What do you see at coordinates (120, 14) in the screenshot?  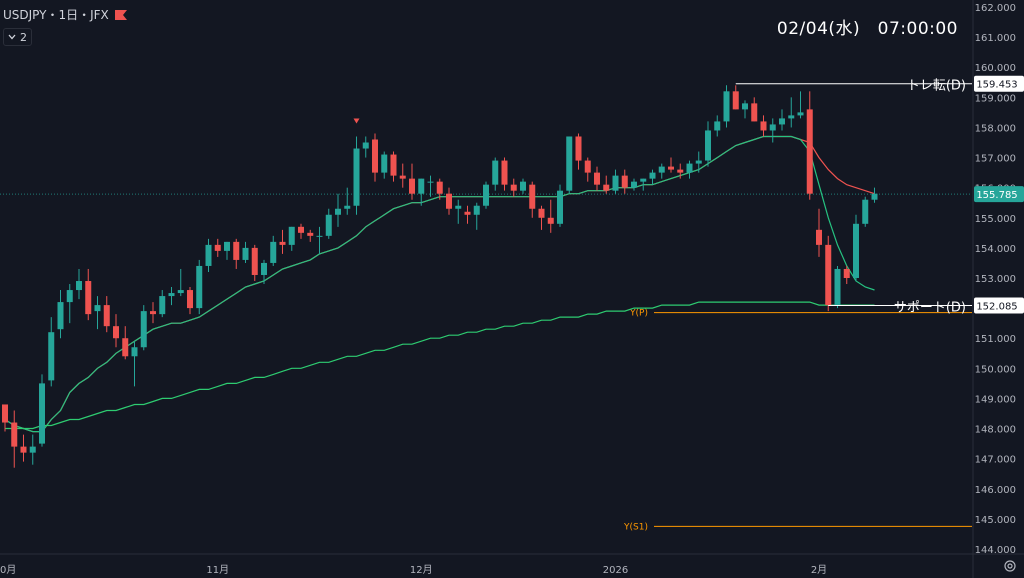 I see `flag-icon` at bounding box center [120, 14].